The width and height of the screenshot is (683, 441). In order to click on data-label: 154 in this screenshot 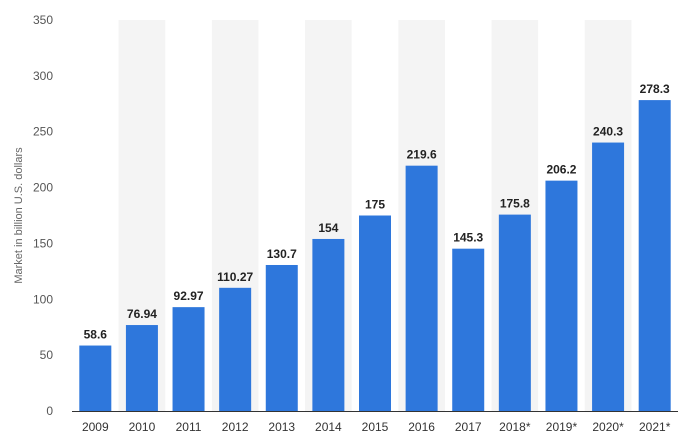, I will do `click(328, 228)`.